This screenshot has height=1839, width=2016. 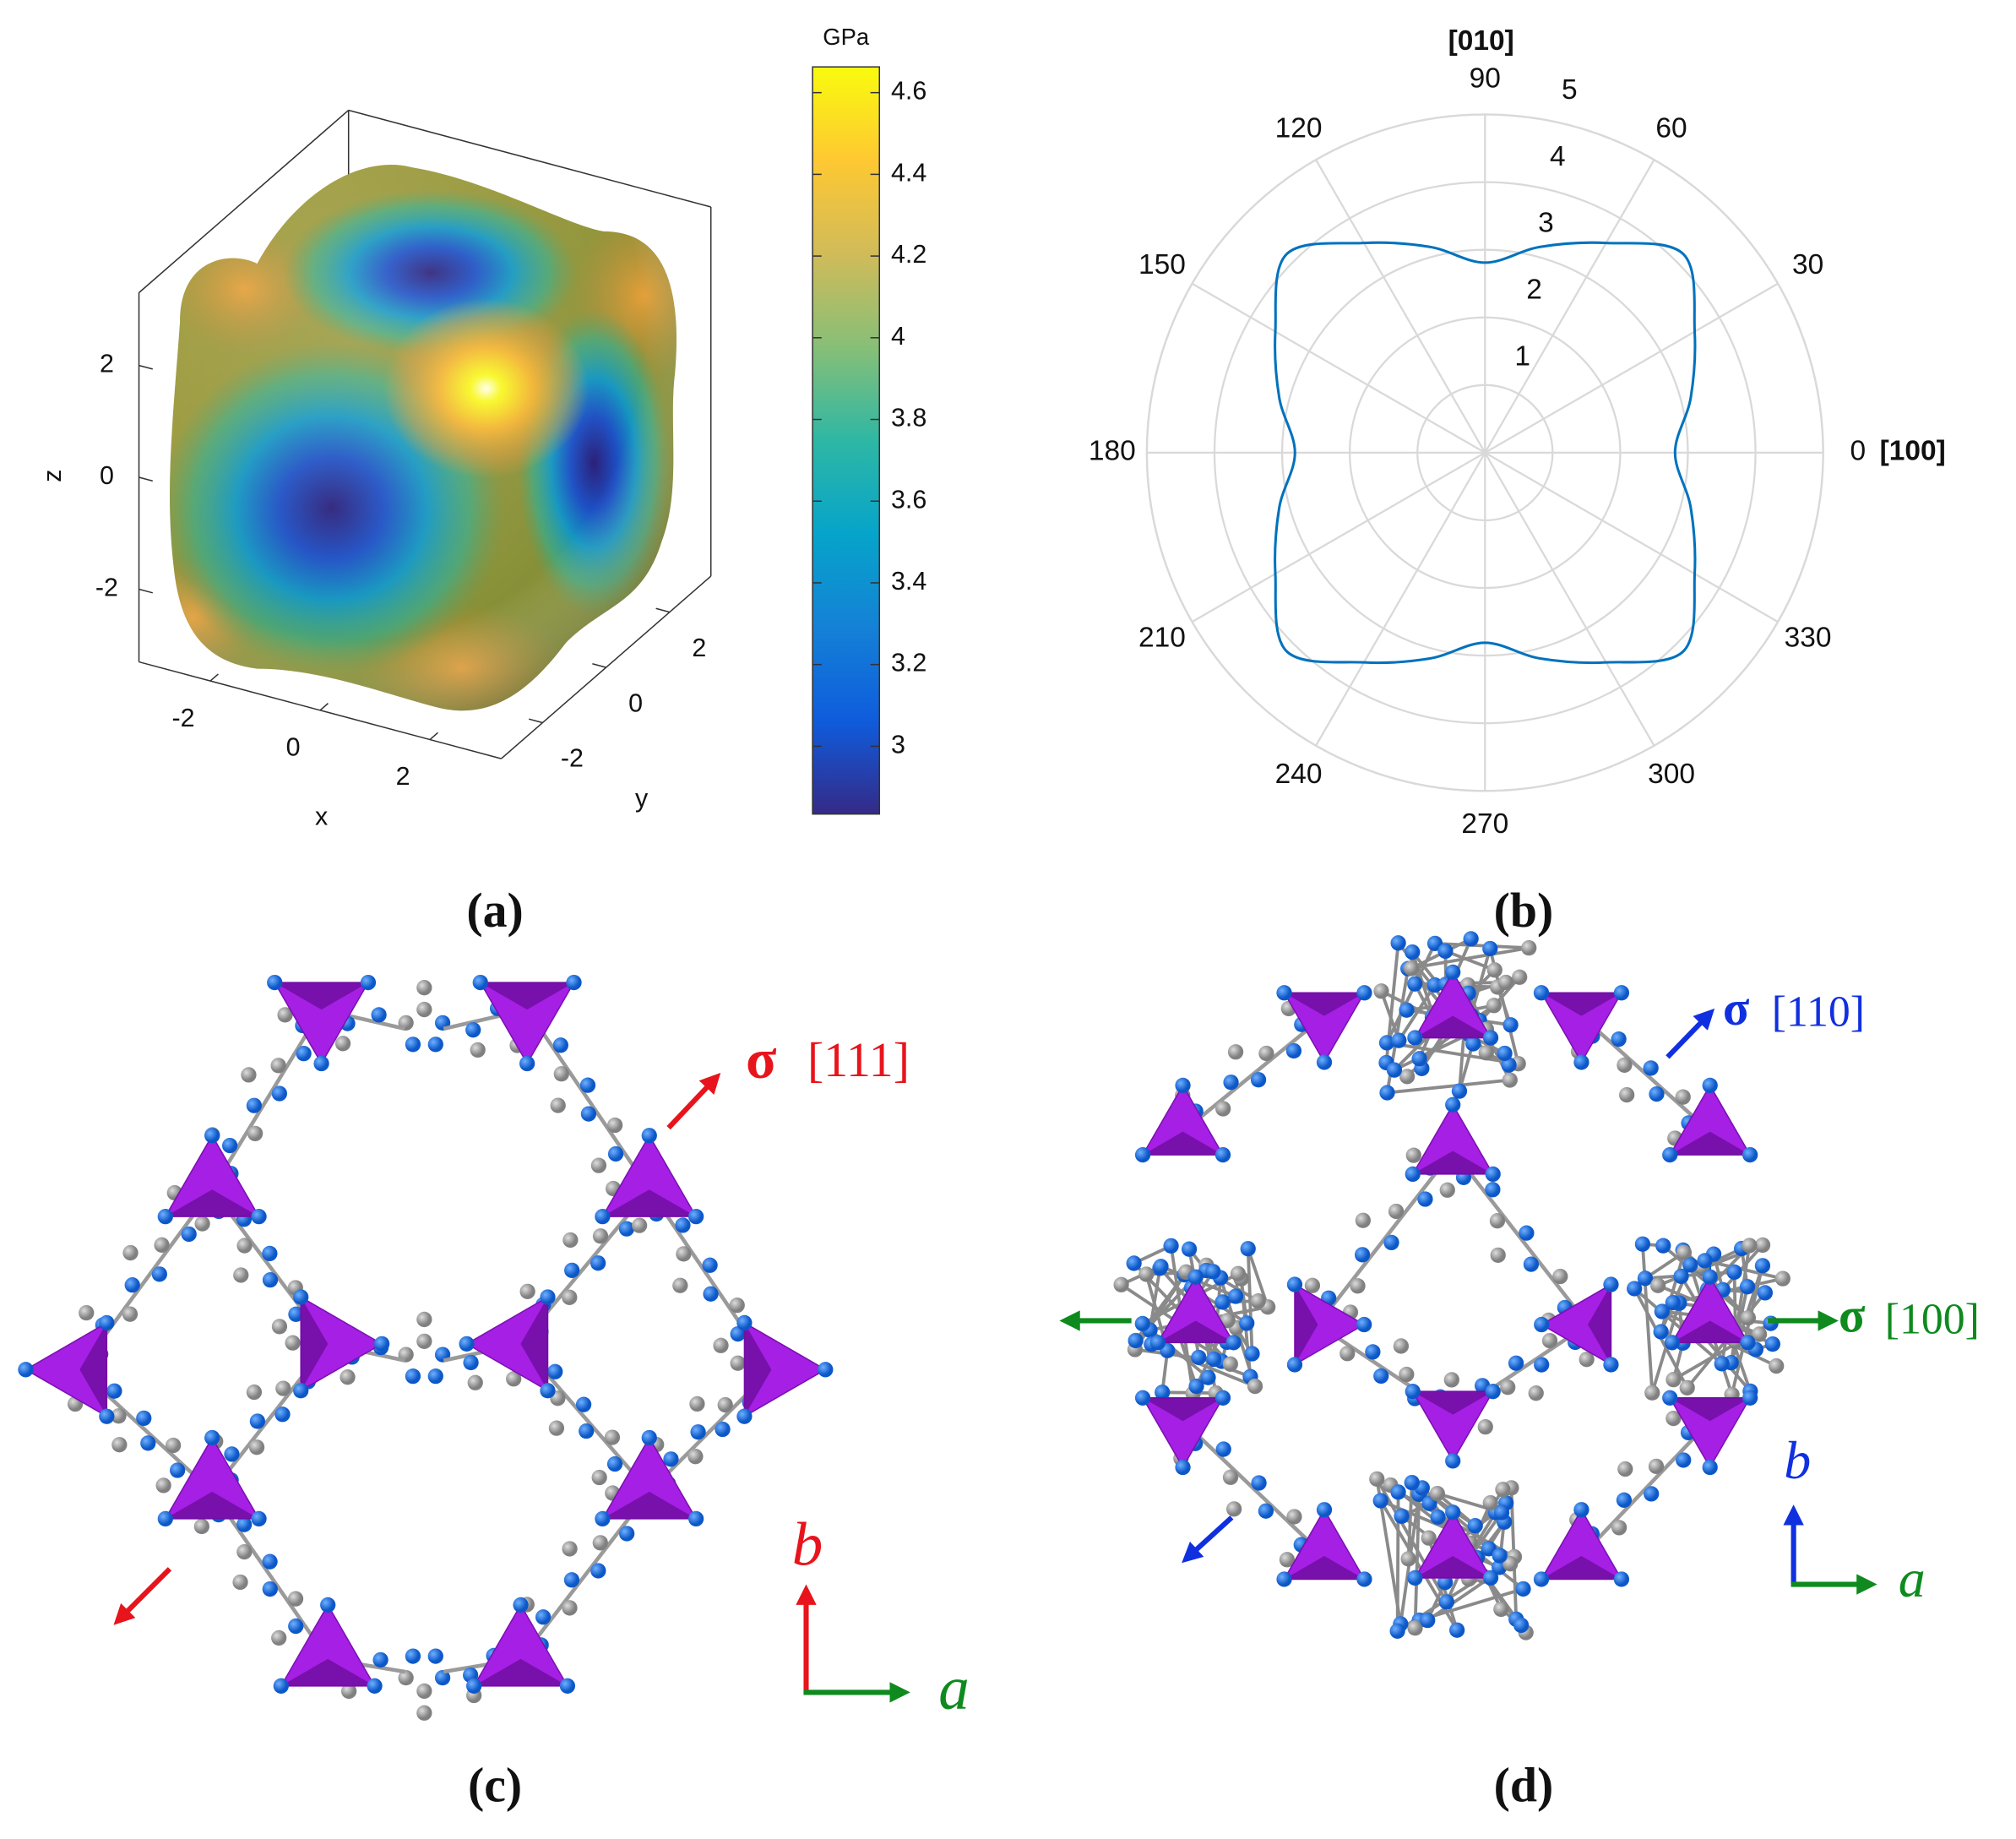 What do you see at coordinates (663, 610) in the screenshot?
I see `y-tick` at bounding box center [663, 610].